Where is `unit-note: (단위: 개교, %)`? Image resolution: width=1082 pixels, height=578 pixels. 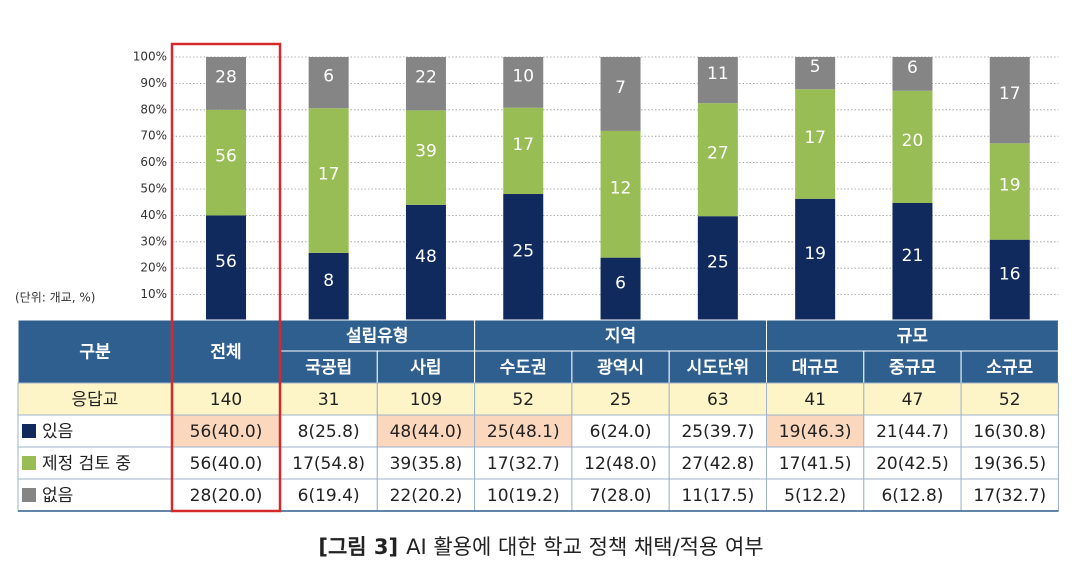 unit-note: (단위: 개교, %) is located at coordinates (55, 298).